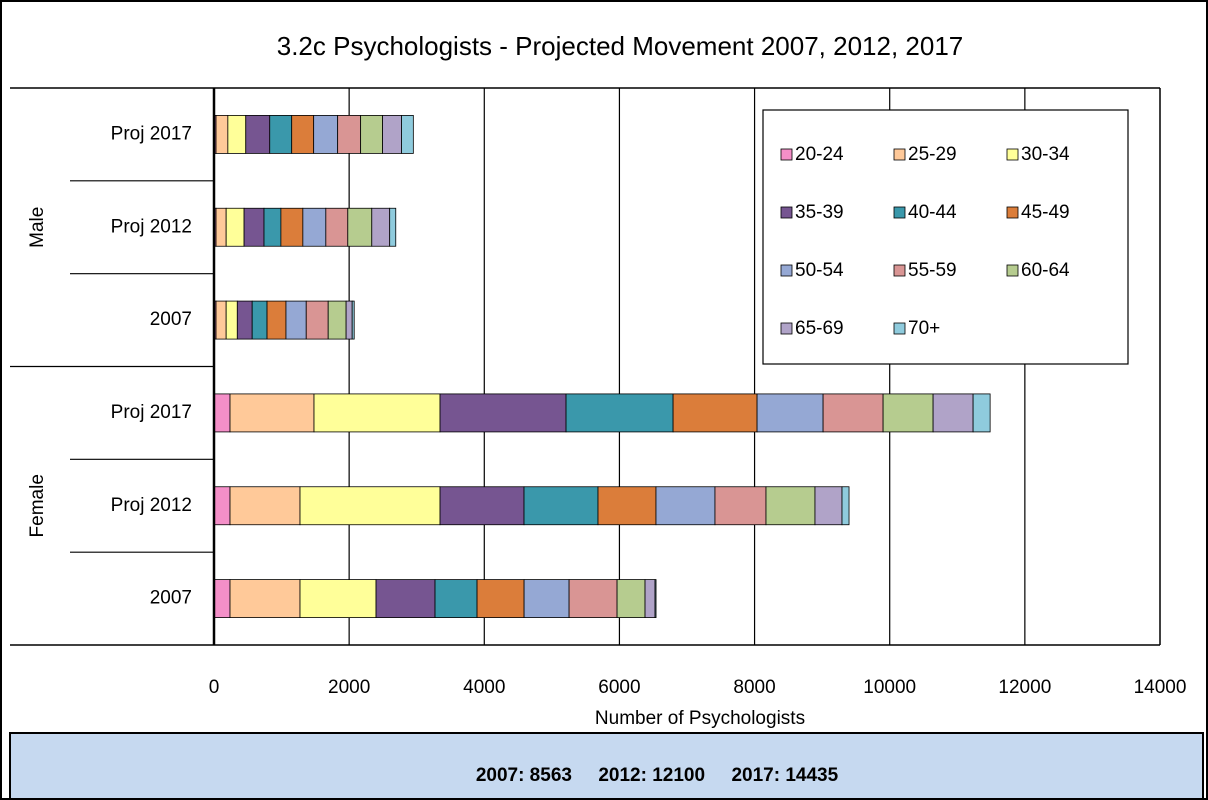 The width and height of the screenshot is (1208, 800). What do you see at coordinates (1160, 687) in the screenshot?
I see `x-tick-label: 14000` at bounding box center [1160, 687].